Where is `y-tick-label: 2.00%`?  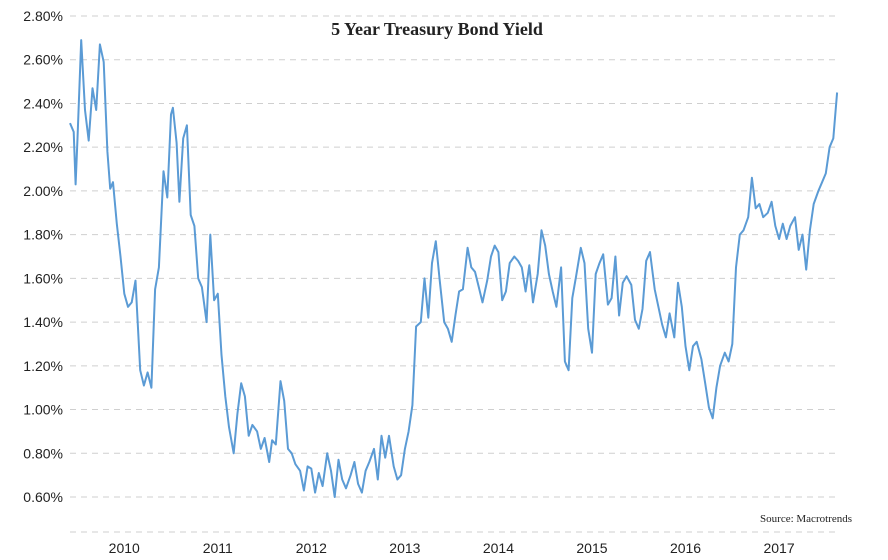 y-tick-label: 2.00% is located at coordinates (43, 191).